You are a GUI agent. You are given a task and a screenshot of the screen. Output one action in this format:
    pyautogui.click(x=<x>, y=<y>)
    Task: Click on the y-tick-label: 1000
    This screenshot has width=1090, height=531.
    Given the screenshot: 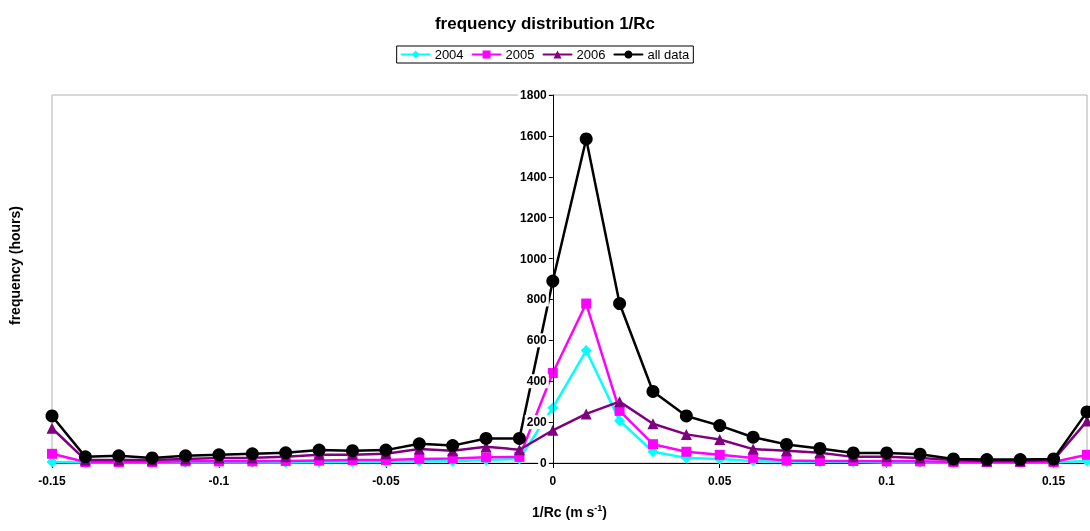 What is the action you would take?
    pyautogui.click(x=534, y=258)
    